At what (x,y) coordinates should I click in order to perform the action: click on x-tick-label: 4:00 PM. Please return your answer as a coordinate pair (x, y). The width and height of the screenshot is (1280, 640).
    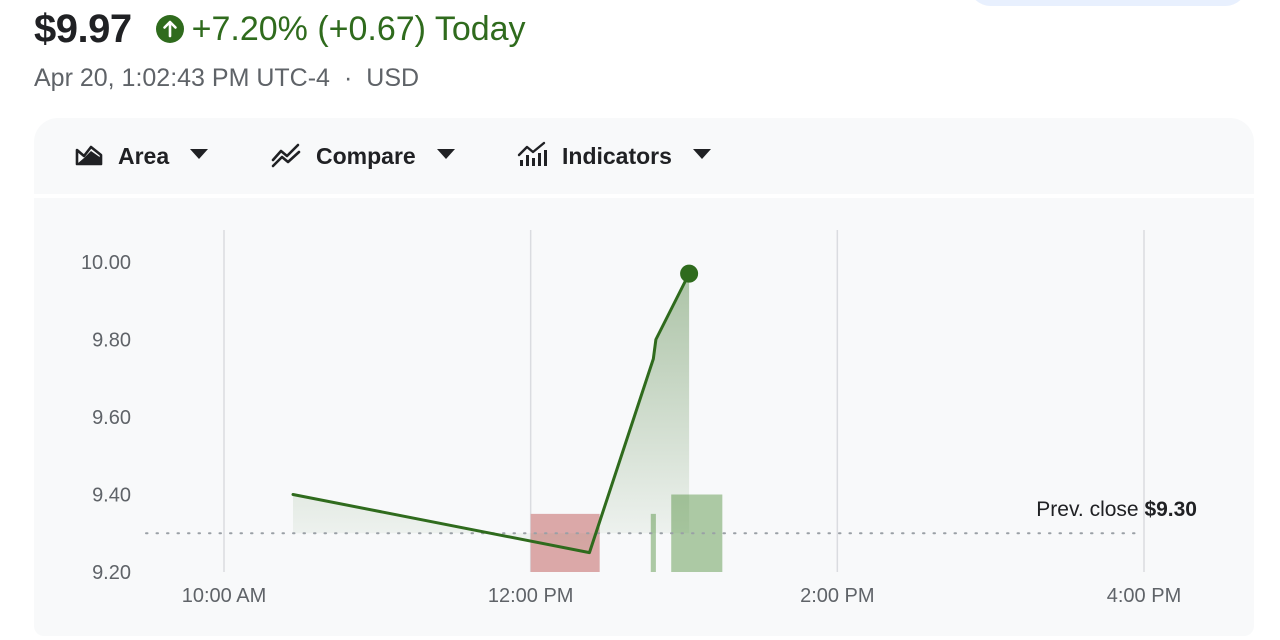
    Looking at the image, I should click on (1144, 596).